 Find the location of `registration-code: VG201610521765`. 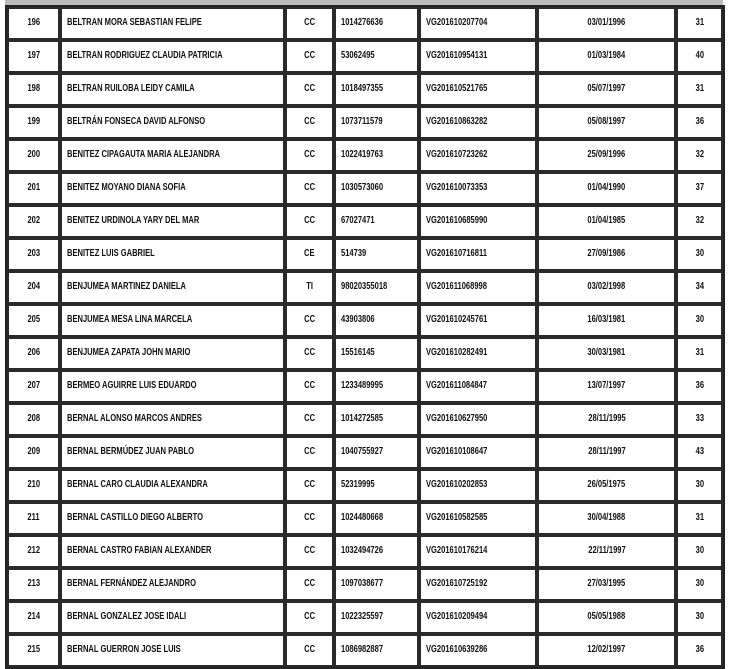

registration-code: VG201610521765 is located at coordinates (456, 88).